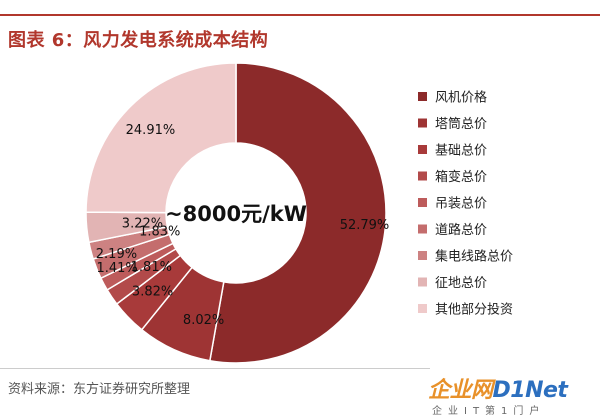 The width and height of the screenshot is (600, 418). I want to click on legend-label-4: 箱变总价, so click(461, 177).